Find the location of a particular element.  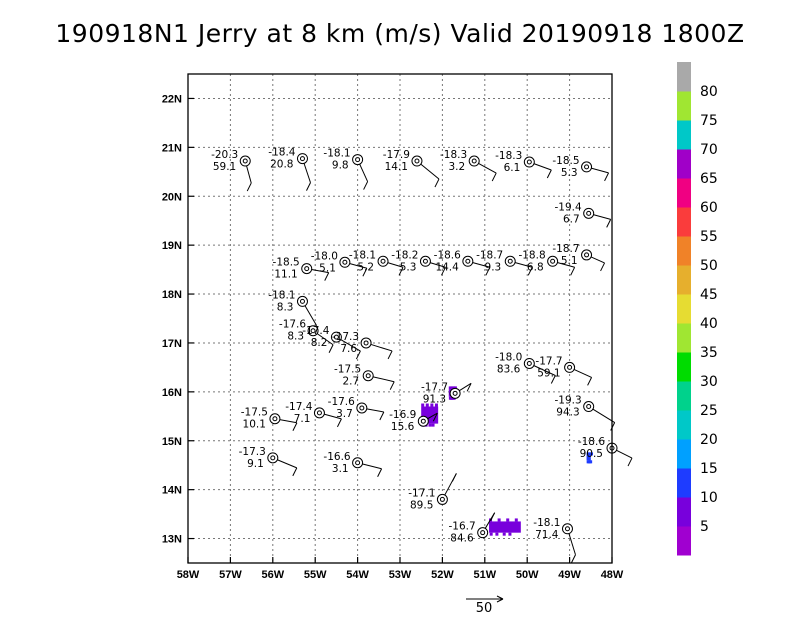

colorbar-label: 20 is located at coordinates (709, 440).